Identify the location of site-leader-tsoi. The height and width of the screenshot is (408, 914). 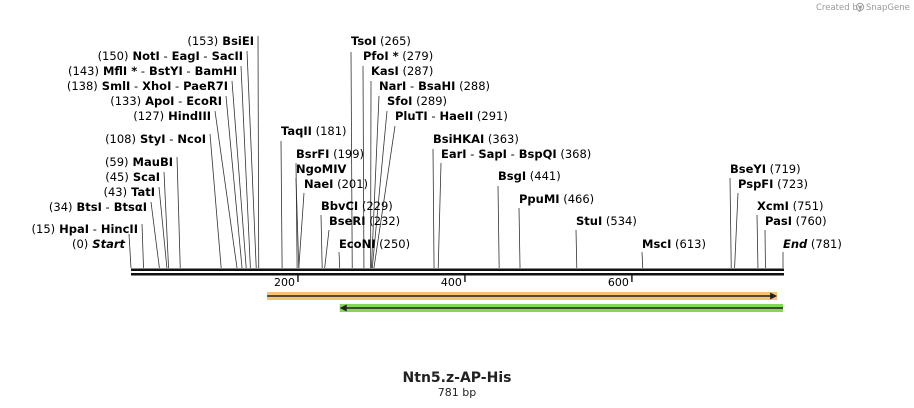
(351, 160).